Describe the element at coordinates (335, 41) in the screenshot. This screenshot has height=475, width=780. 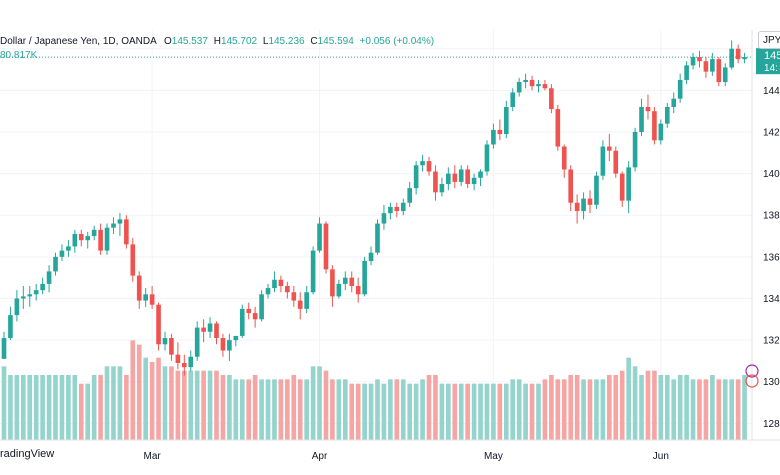
I see `close-value: 145.594` at that location.